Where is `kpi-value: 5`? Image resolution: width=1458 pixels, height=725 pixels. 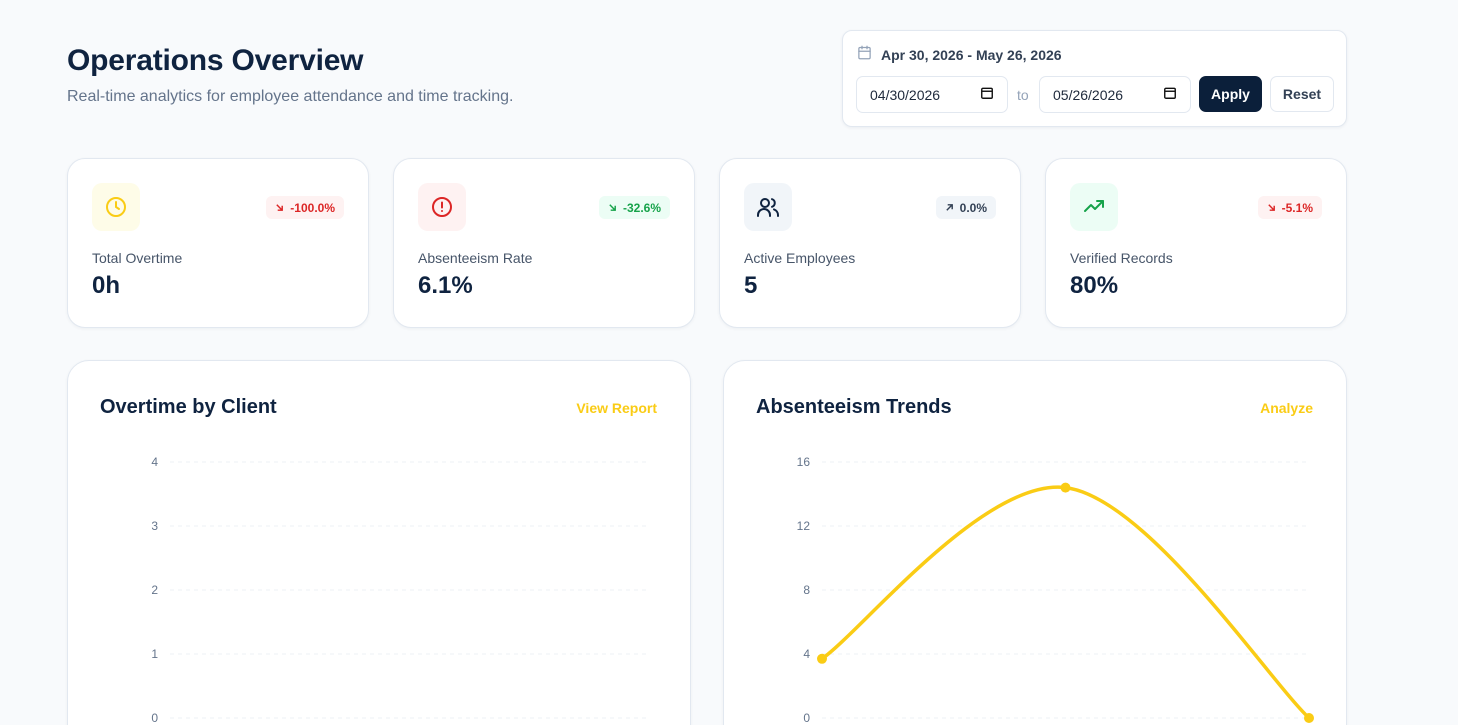
kpi-value: 5 is located at coordinates (751, 285).